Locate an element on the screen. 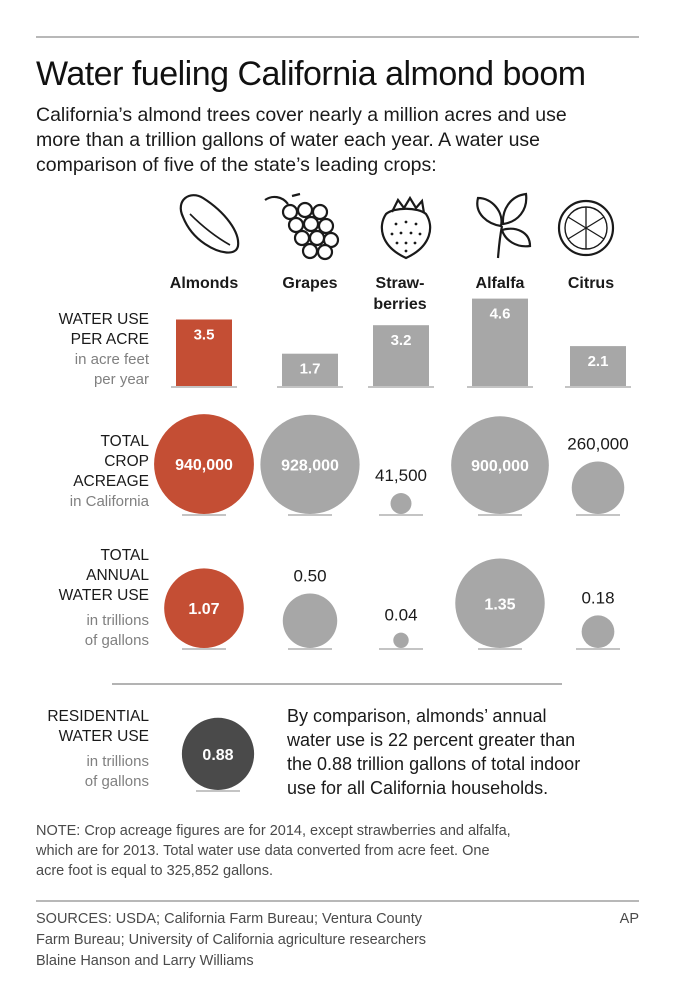 The width and height of the screenshot is (678, 1000). crop-label-almonds: Almonds is located at coordinates (204, 283).